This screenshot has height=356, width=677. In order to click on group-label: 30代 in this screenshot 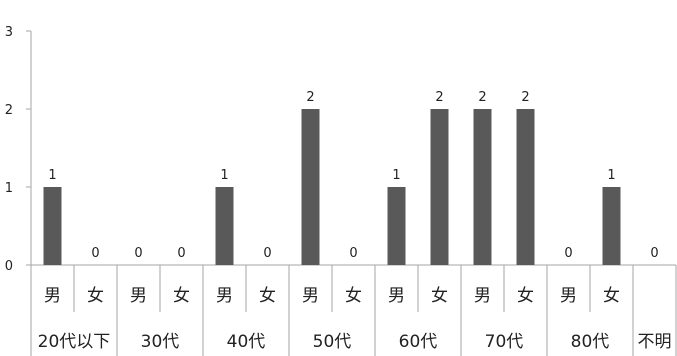, I will do `click(160, 342)`.